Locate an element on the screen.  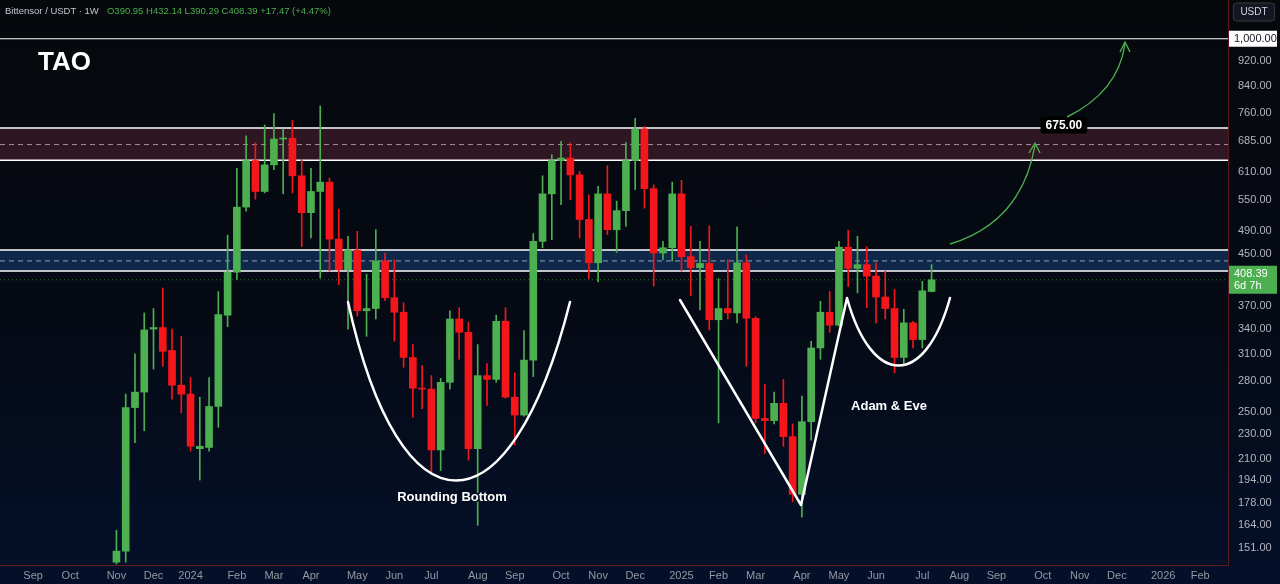
x-tick-label: 2026 is located at coordinates (1163, 574).